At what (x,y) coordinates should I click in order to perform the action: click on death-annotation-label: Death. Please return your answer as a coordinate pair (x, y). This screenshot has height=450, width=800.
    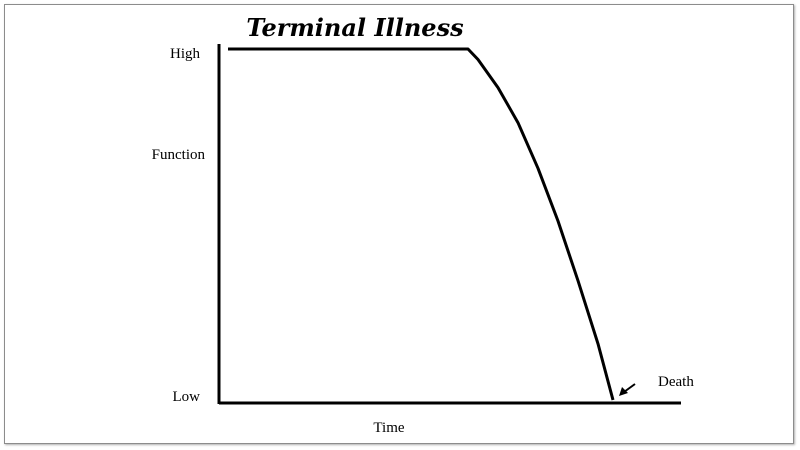
    Looking at the image, I should click on (676, 382).